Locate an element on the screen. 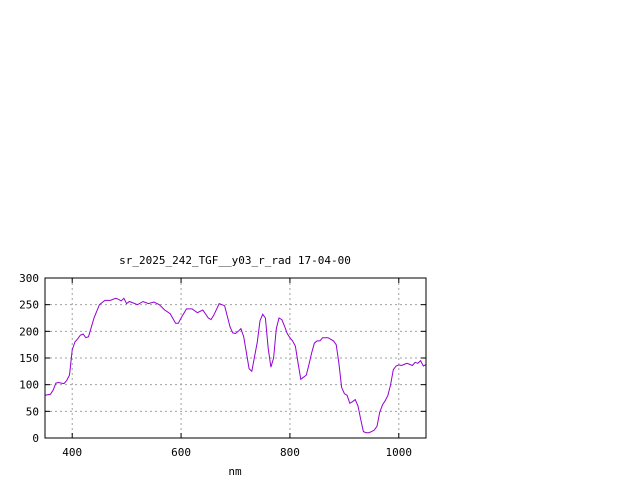 Image resolution: width=640 pixels, height=480 pixels. y-tick-label: 100 is located at coordinates (29, 385).